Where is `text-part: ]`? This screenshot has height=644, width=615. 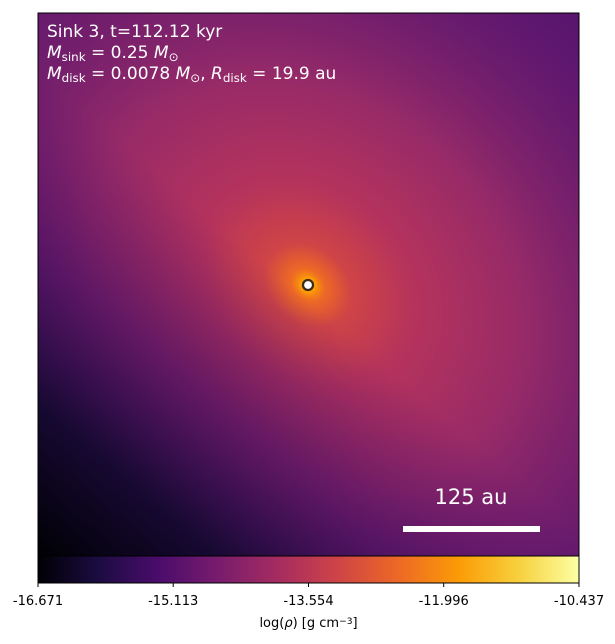 text-part: ] is located at coordinates (354, 623).